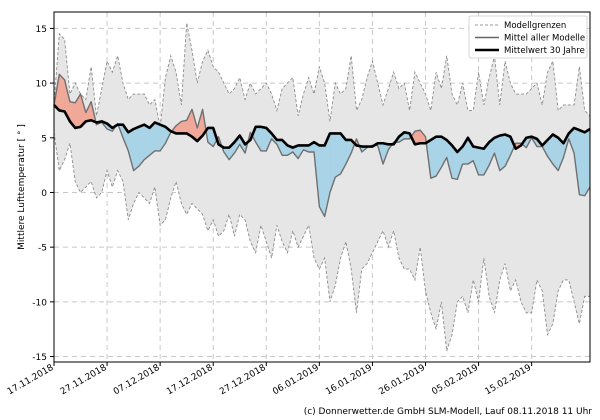 This screenshot has height=420, width=600. I want to click on climate-mean-line, so click(322, 129).